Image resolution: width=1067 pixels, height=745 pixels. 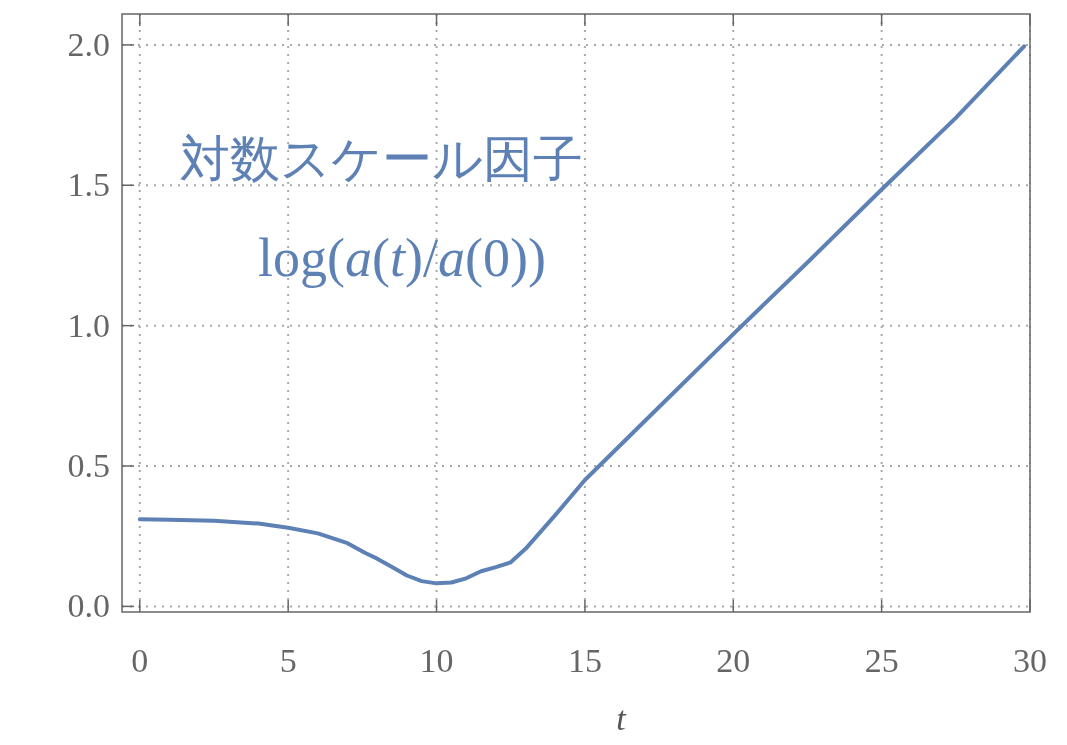 What do you see at coordinates (88, 185) in the screenshot?
I see `y-tick-label: 1.5` at bounding box center [88, 185].